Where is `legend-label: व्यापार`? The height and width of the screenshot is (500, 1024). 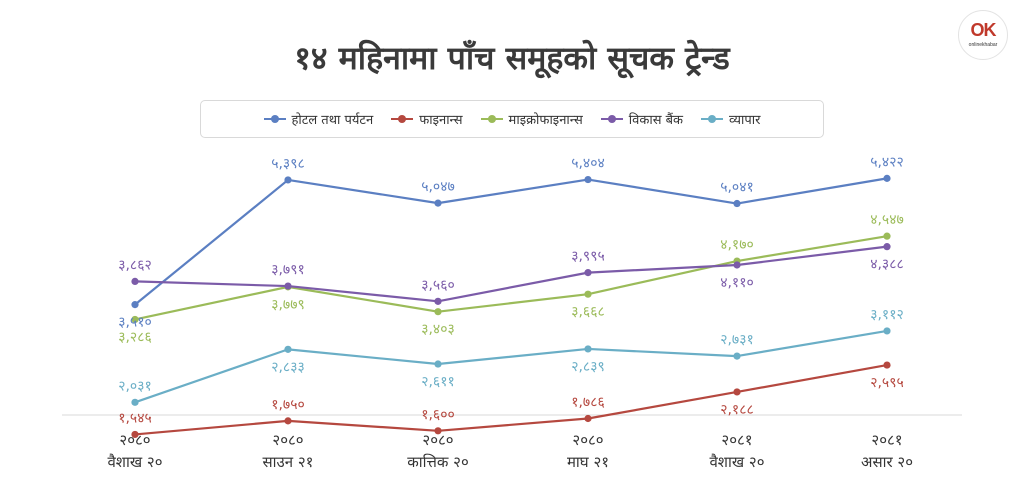
legend-label: व्यापार is located at coordinates (745, 120).